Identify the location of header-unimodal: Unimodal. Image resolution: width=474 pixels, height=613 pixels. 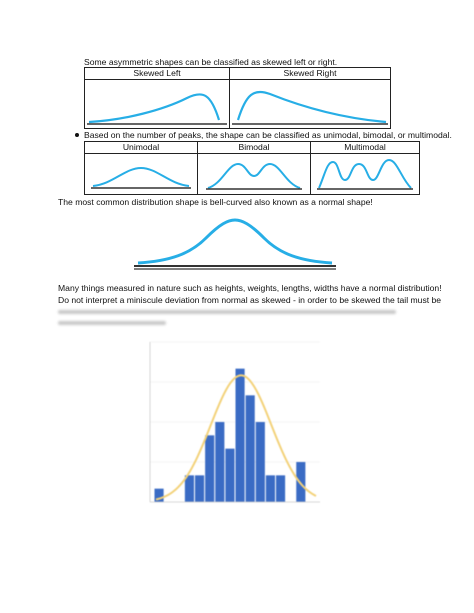
(141, 147).